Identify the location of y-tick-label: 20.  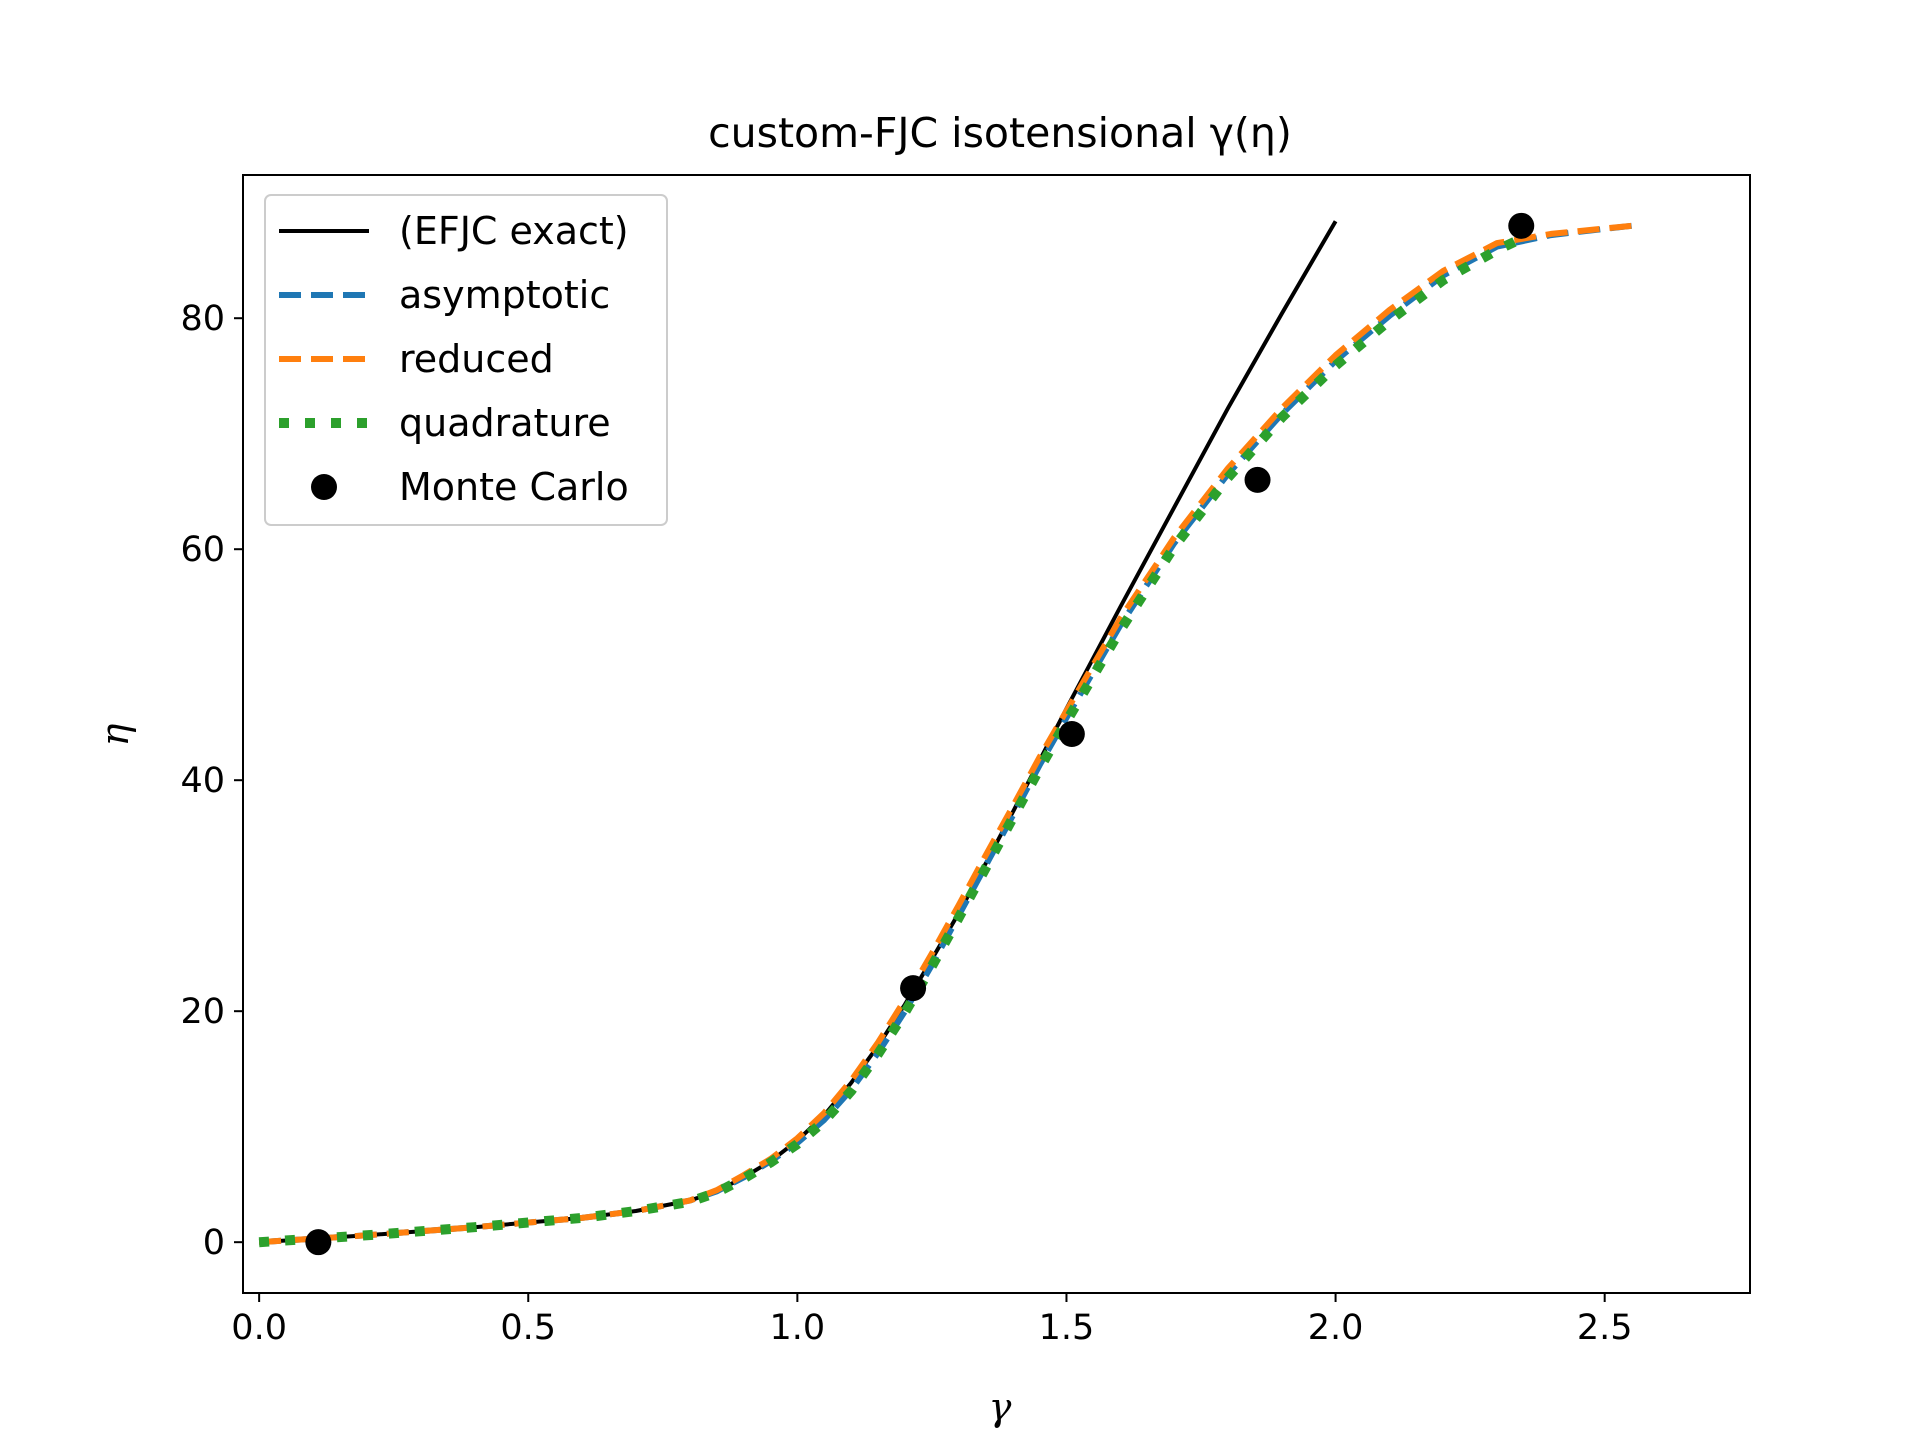
(202, 1012).